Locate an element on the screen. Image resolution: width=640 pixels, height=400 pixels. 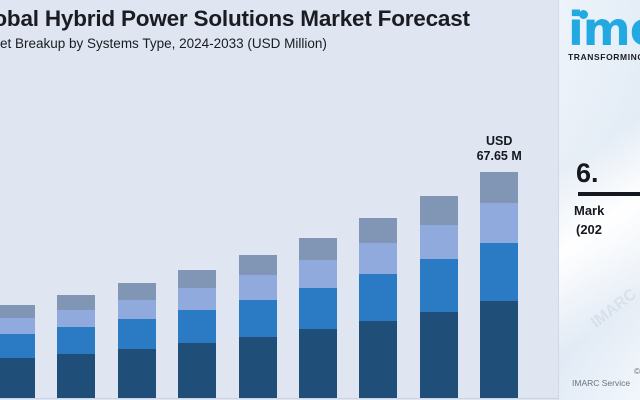
bar-segment-2025-wind-diesel is located at coordinates (17, 346).